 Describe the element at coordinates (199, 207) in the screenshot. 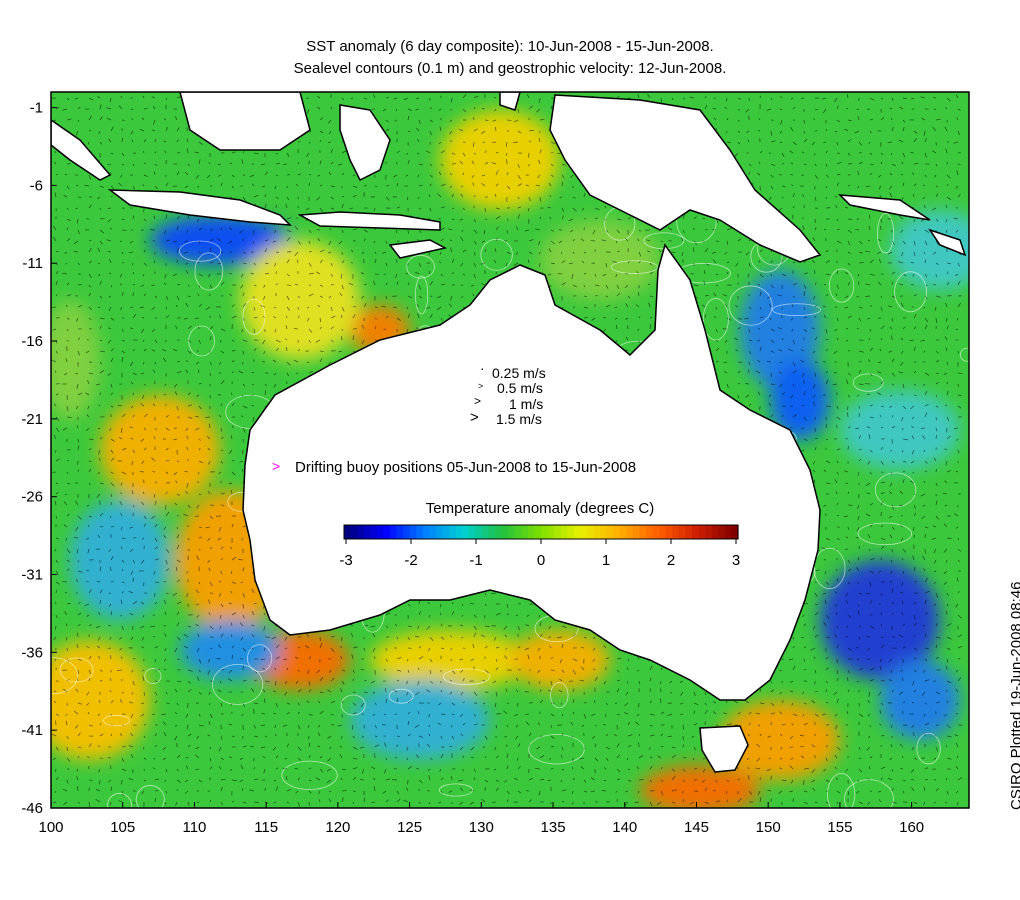

I see `java-landmass` at that location.